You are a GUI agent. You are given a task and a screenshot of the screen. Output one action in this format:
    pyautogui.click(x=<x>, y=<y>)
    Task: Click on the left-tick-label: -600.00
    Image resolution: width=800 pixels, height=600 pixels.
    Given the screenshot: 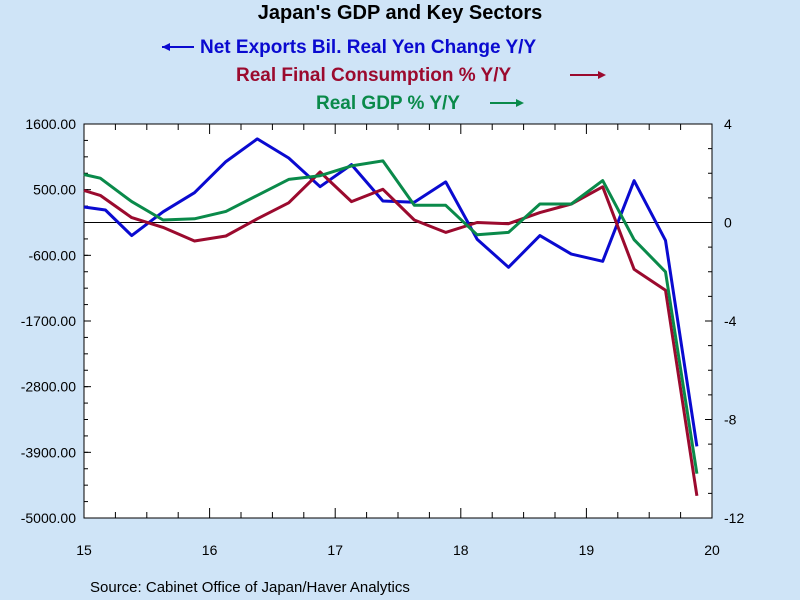 What is the action you would take?
    pyautogui.click(x=53, y=255)
    